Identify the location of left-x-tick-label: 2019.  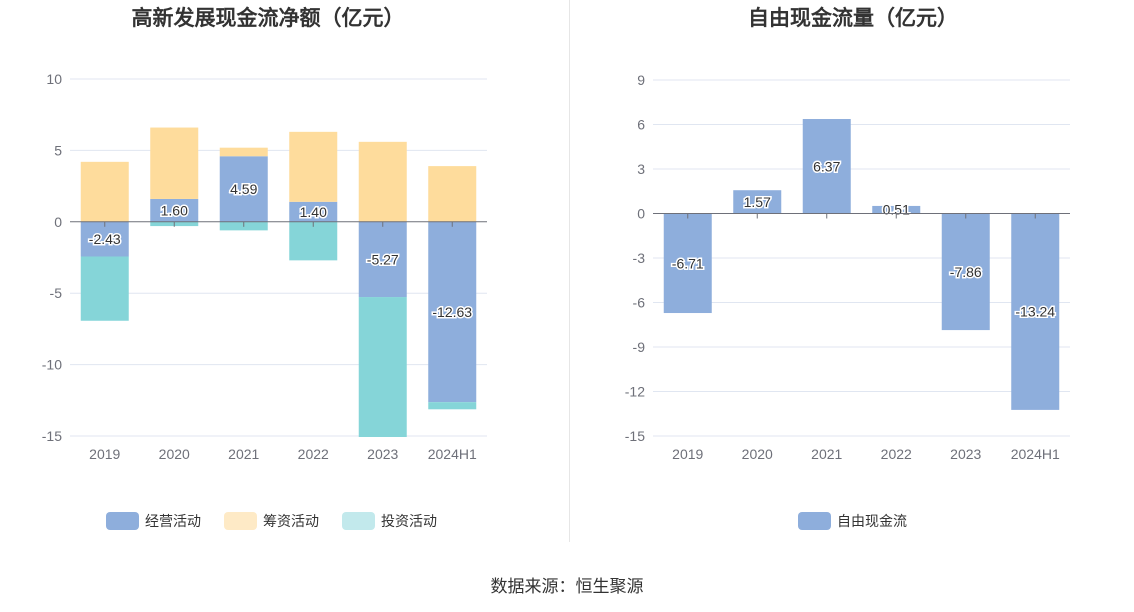
(104, 454).